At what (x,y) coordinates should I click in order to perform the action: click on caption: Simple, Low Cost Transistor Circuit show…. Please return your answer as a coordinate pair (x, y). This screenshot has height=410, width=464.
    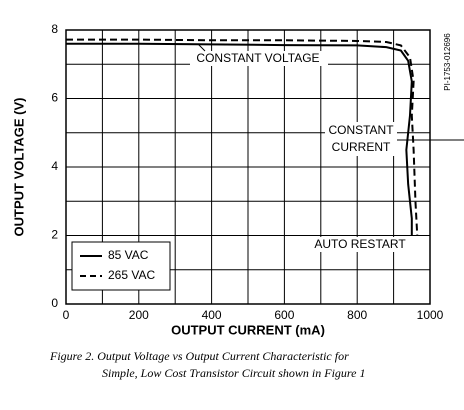
    Looking at the image, I should click on (233, 373).